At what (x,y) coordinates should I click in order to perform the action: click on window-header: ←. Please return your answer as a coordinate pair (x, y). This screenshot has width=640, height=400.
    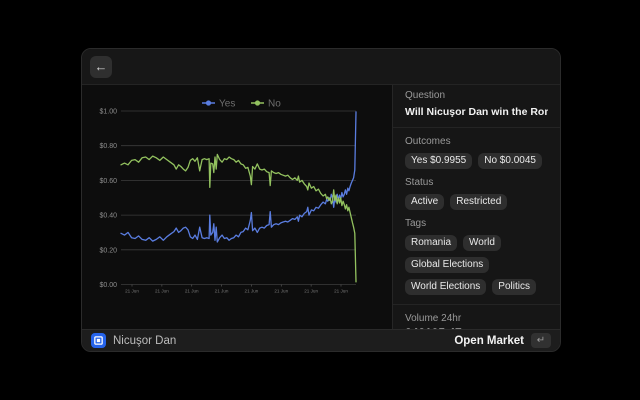
    Looking at the image, I should click on (321, 67).